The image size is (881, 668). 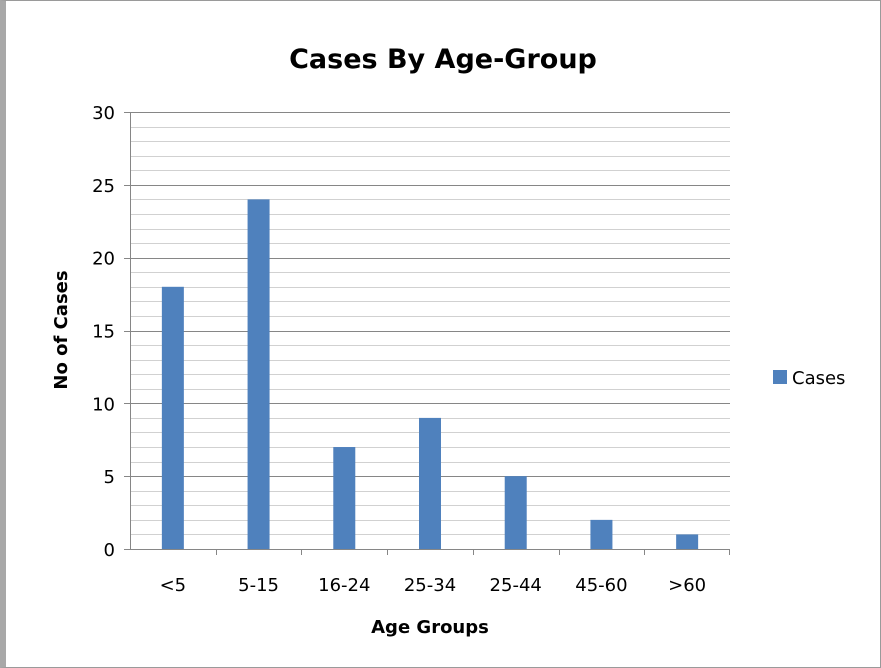 What do you see at coordinates (103, 259) in the screenshot?
I see `y-tick-label: 20` at bounding box center [103, 259].